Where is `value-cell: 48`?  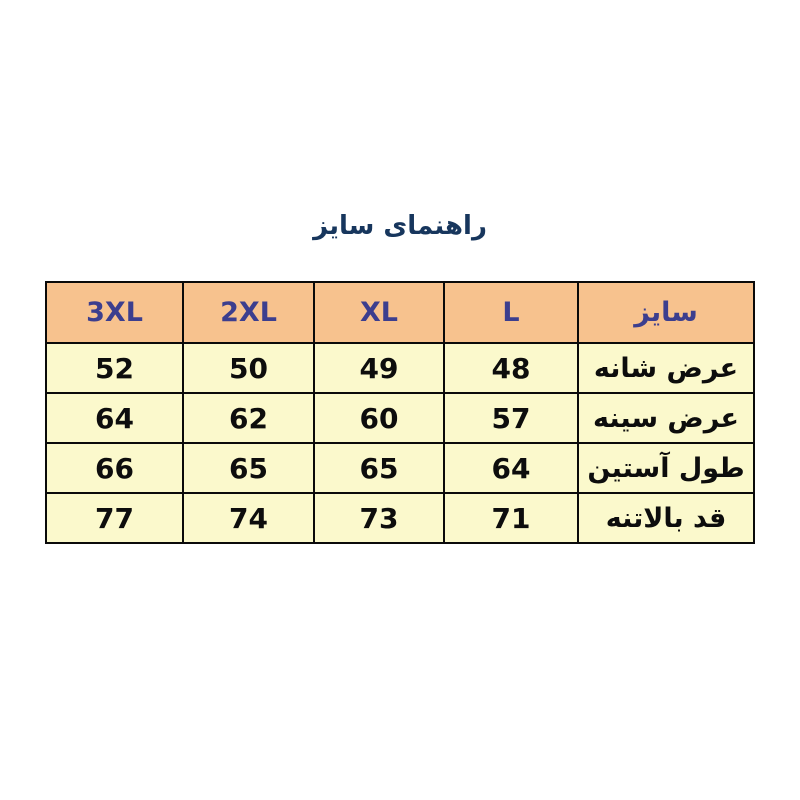
value-cell: 48 is located at coordinates (511, 368).